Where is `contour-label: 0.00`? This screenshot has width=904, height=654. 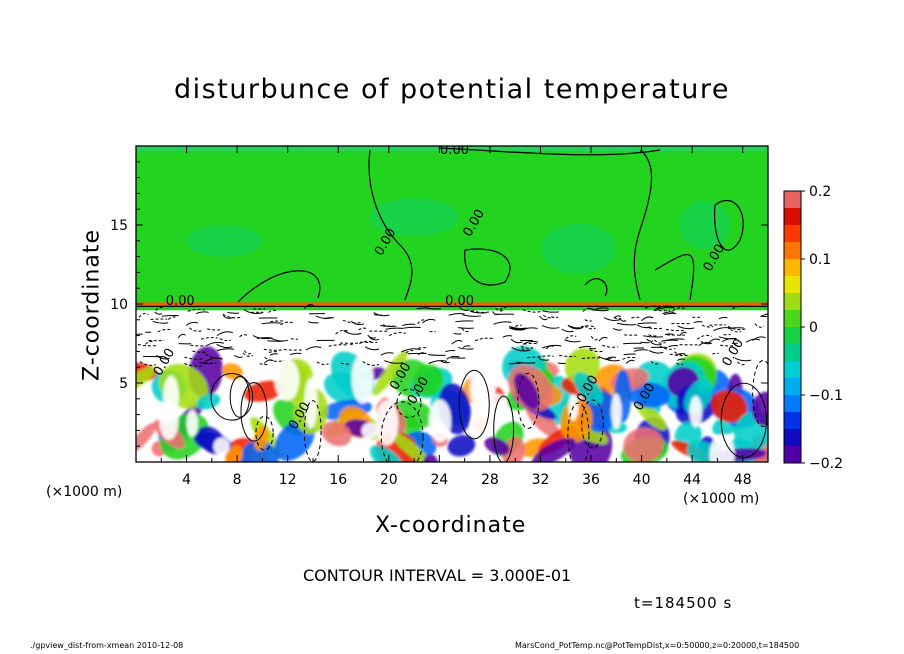 contour-label: 0.00 is located at coordinates (459, 301).